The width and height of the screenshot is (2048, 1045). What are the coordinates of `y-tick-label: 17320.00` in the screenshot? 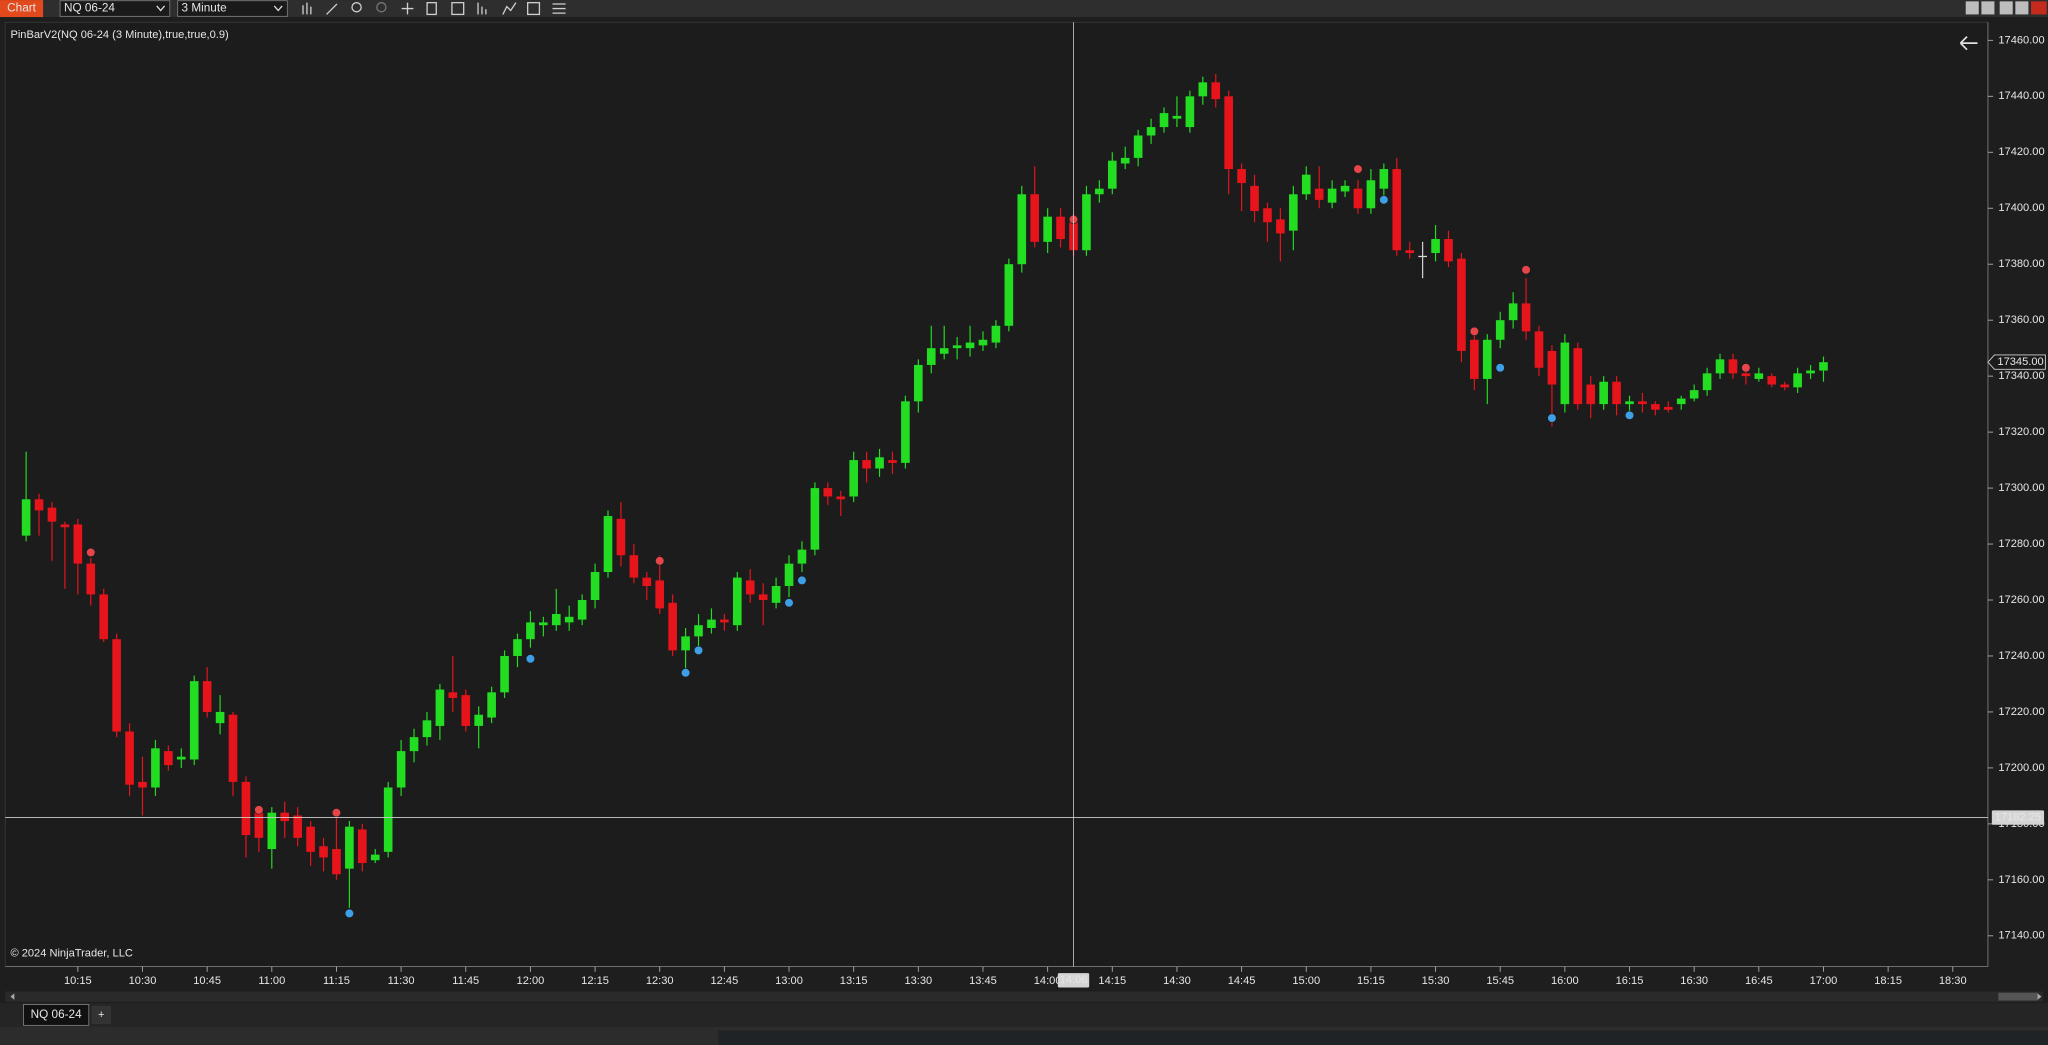 It's located at (2021, 432).